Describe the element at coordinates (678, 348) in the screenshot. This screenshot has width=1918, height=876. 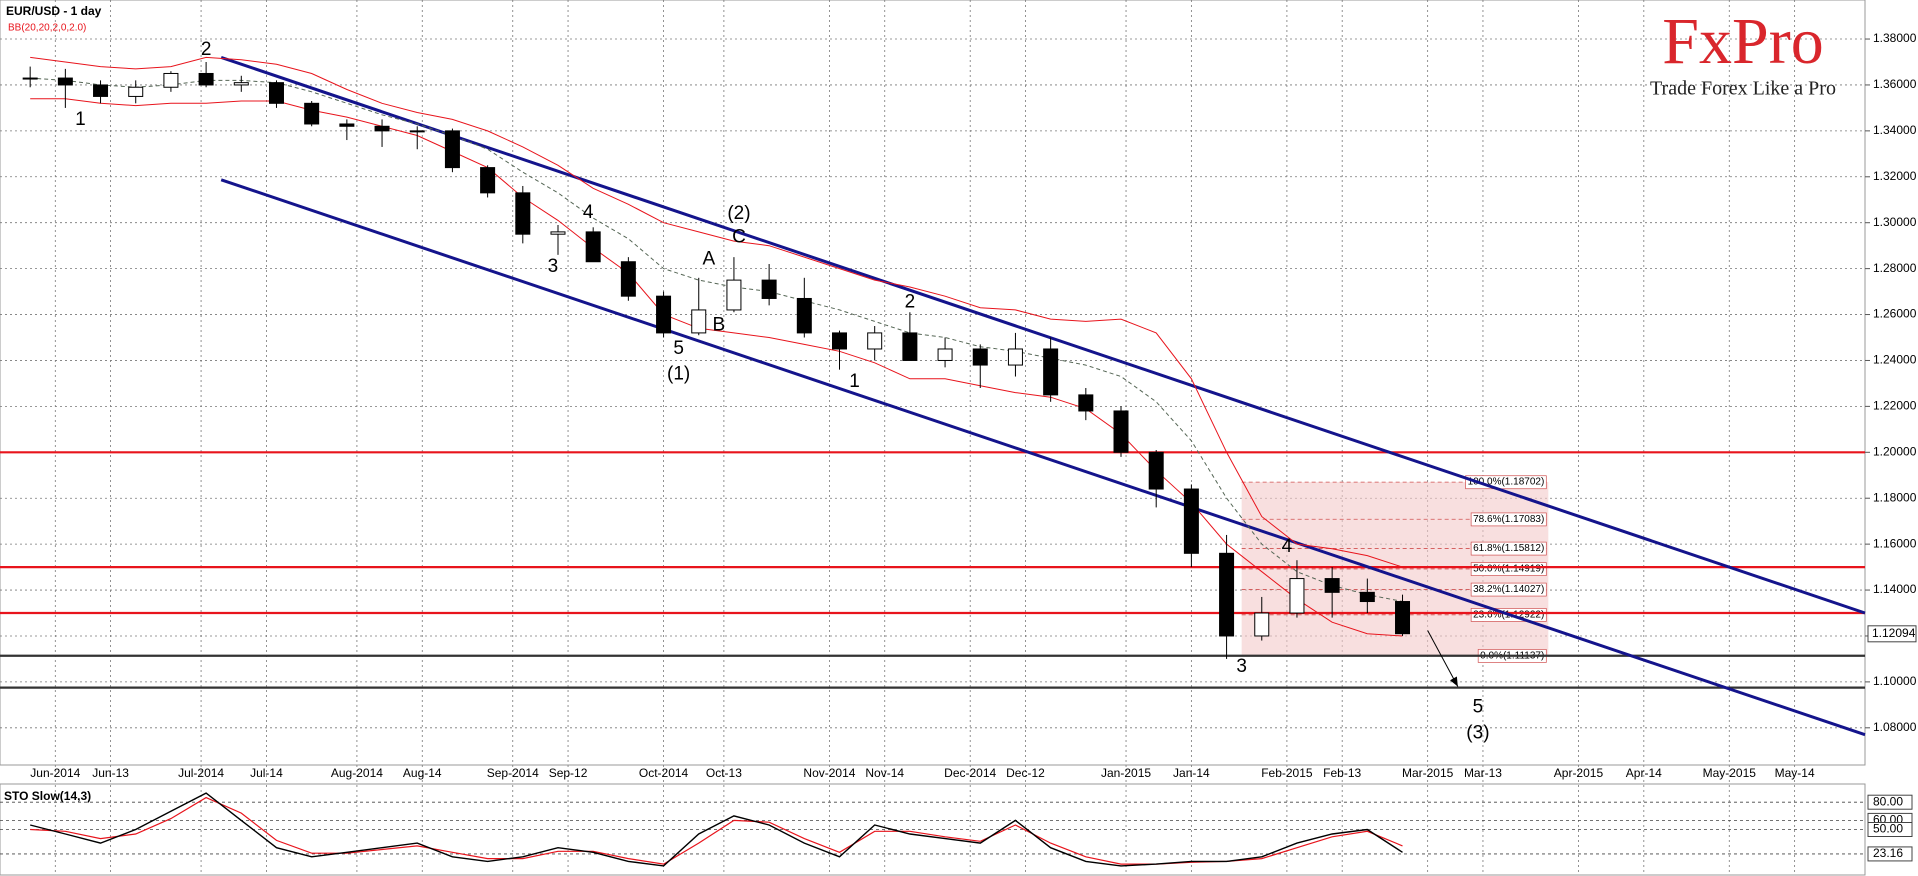
I see `wave-label: 5` at that location.